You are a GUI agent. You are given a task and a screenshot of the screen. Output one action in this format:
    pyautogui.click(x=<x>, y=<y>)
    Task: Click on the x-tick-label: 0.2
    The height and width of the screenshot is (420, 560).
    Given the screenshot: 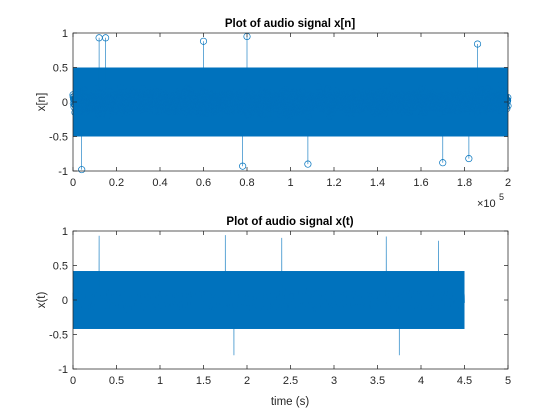 What is the action you would take?
    pyautogui.click(x=116, y=183)
    